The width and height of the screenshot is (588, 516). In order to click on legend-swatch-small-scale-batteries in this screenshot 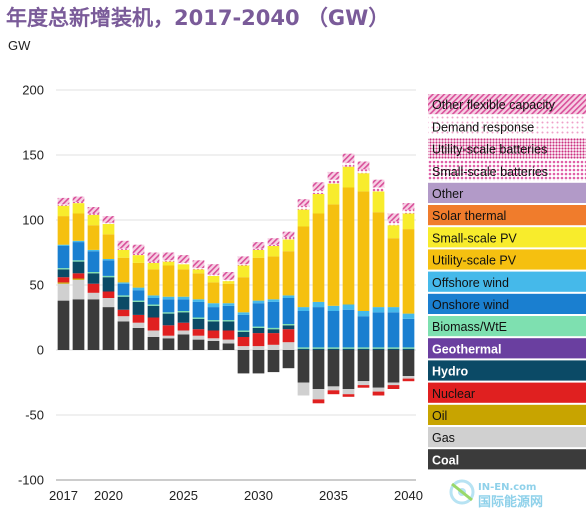, I will do `click(507, 170)`.